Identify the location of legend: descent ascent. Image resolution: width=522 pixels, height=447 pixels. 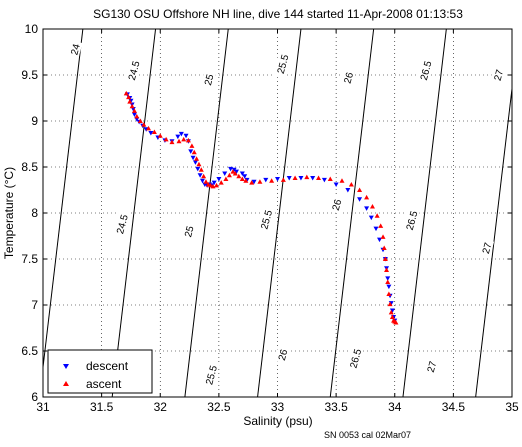
(100, 371).